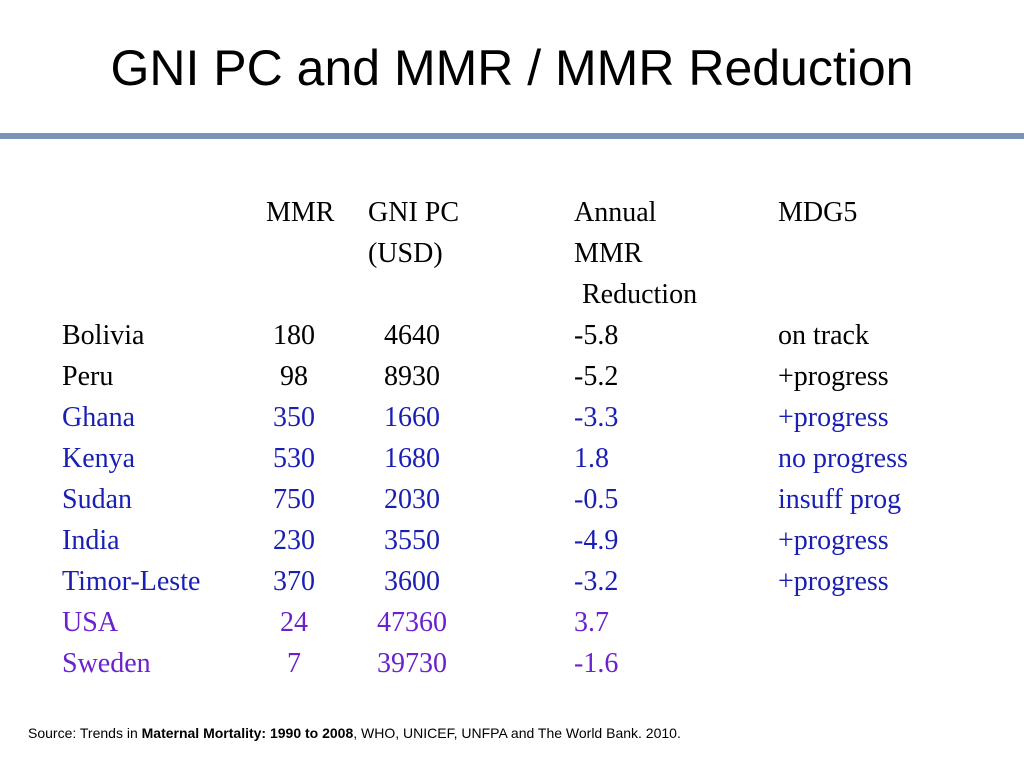 This screenshot has width=1024, height=768. Describe the element at coordinates (405, 253) in the screenshot. I see `header-gni-line2: (USD)` at that location.